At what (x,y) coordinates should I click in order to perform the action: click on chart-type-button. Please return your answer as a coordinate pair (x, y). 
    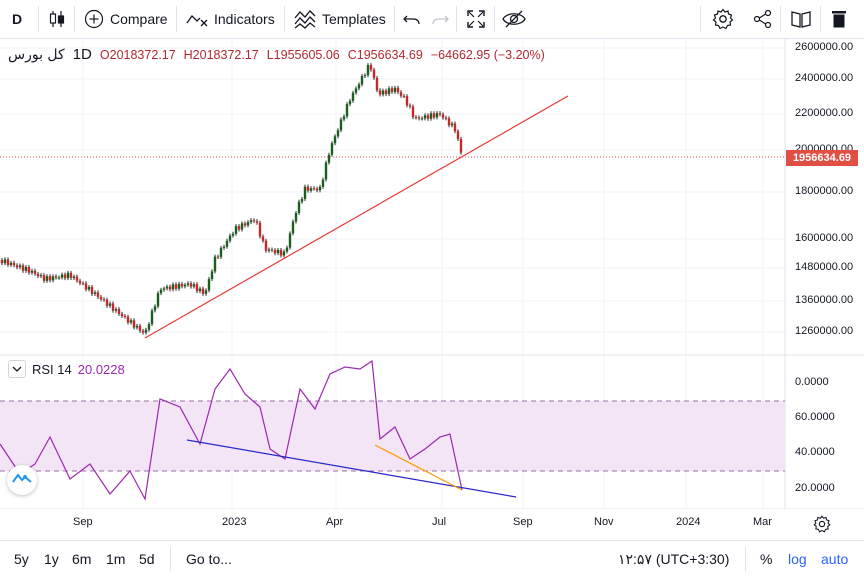
    Looking at the image, I should click on (57, 19).